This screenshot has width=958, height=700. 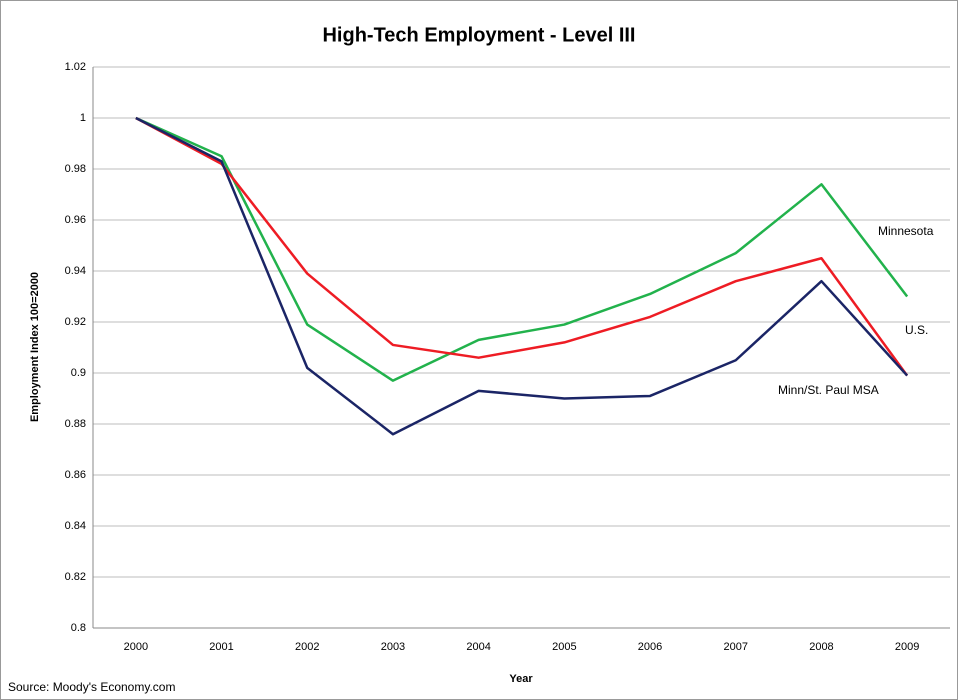 What do you see at coordinates (75, 220) in the screenshot?
I see `y-tick-label: 0.96` at bounding box center [75, 220].